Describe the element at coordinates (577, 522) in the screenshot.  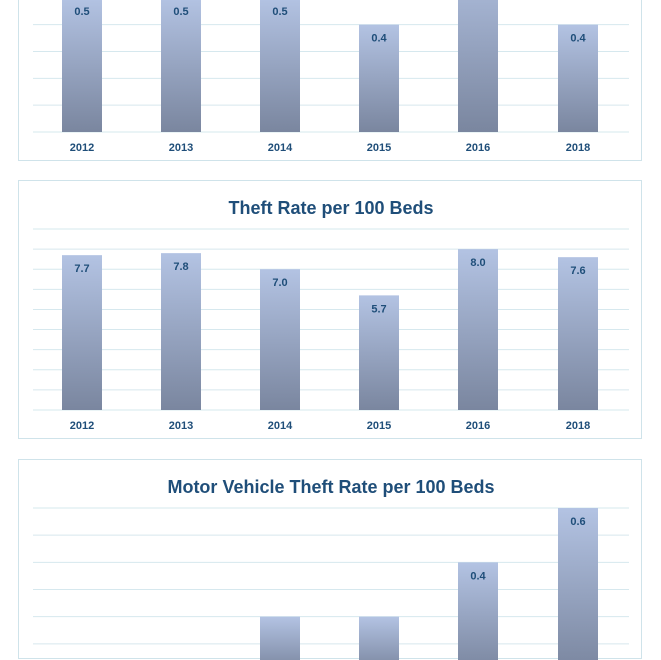
I see `data-label: 0.6` at that location.